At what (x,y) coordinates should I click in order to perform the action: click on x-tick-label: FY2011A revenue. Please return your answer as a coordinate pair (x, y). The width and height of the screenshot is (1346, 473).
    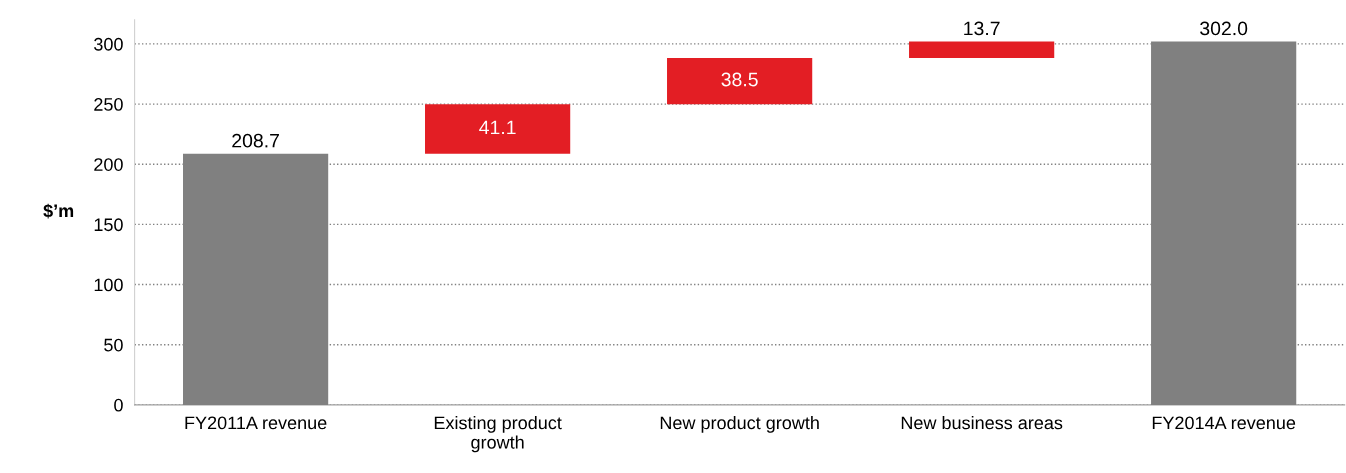
    Looking at the image, I should click on (256, 423).